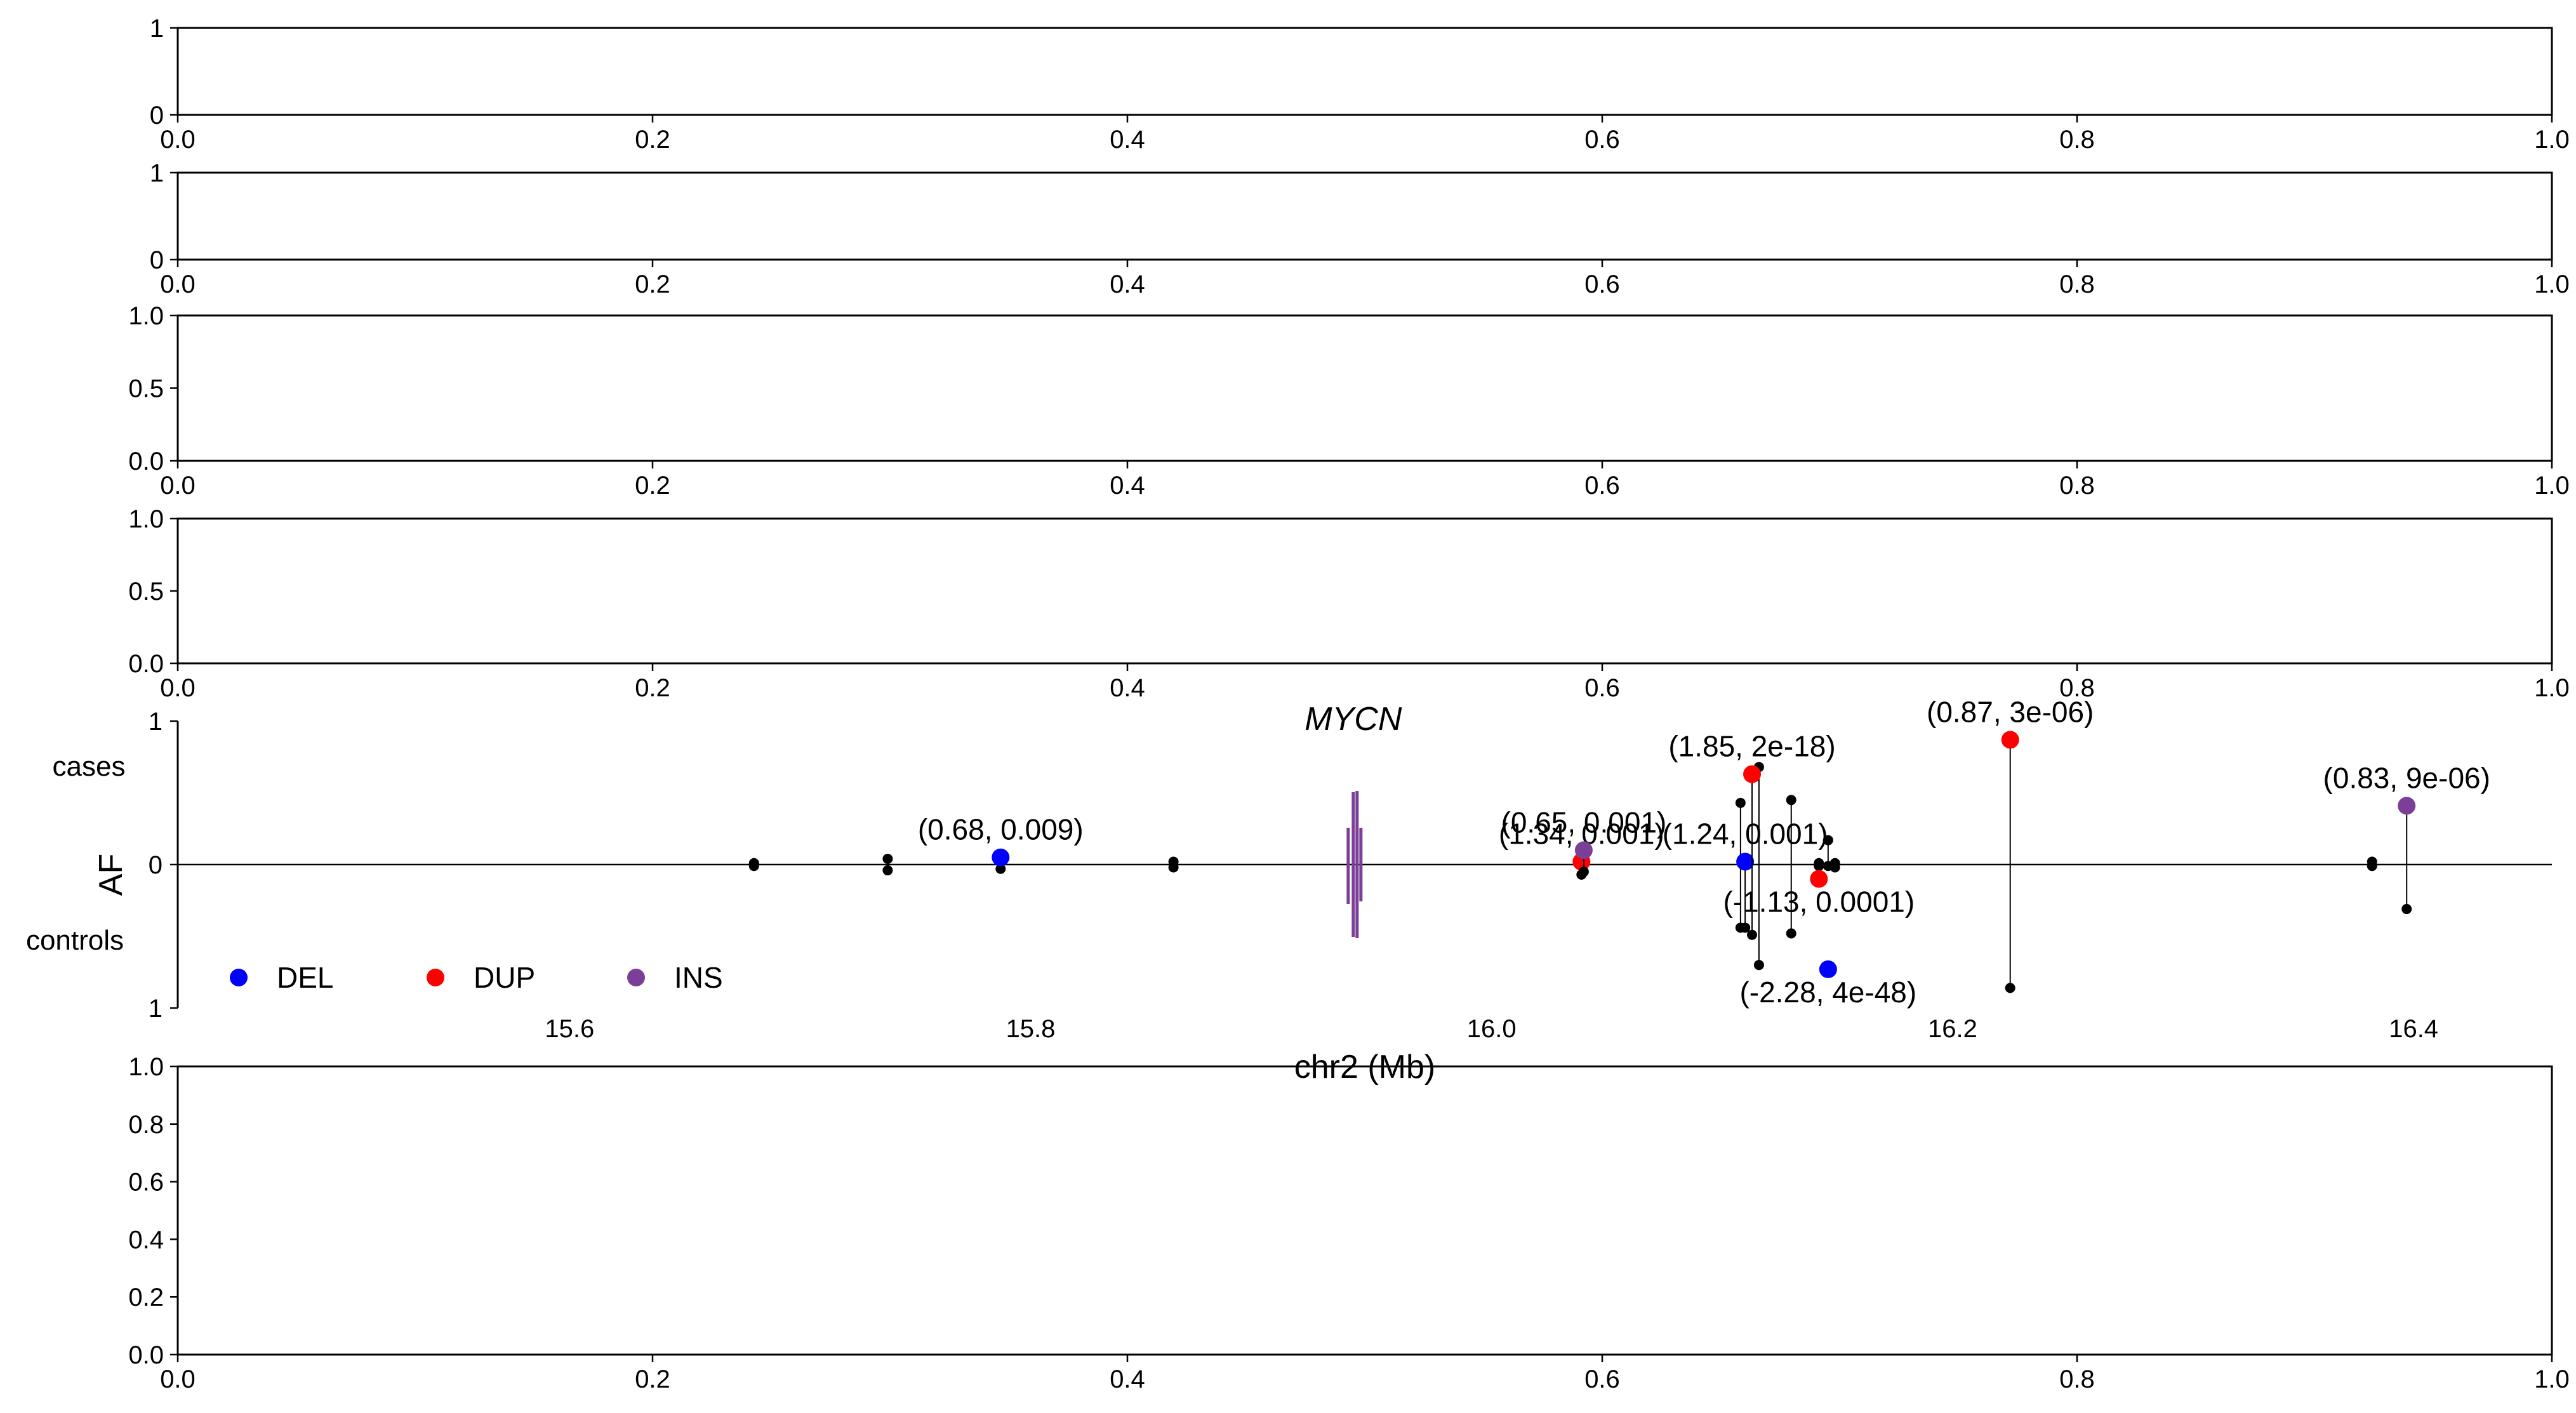 The width and height of the screenshot is (2576, 1413). Describe the element at coordinates (698, 978) in the screenshot. I see `legend-label: INS` at that location.